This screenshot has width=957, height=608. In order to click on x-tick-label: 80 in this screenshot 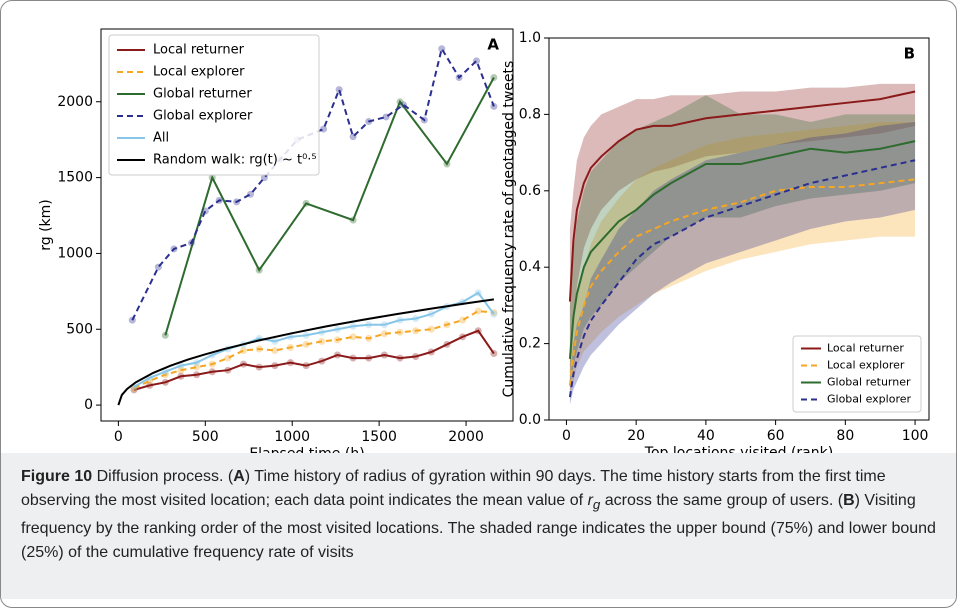, I will do `click(845, 436)`.